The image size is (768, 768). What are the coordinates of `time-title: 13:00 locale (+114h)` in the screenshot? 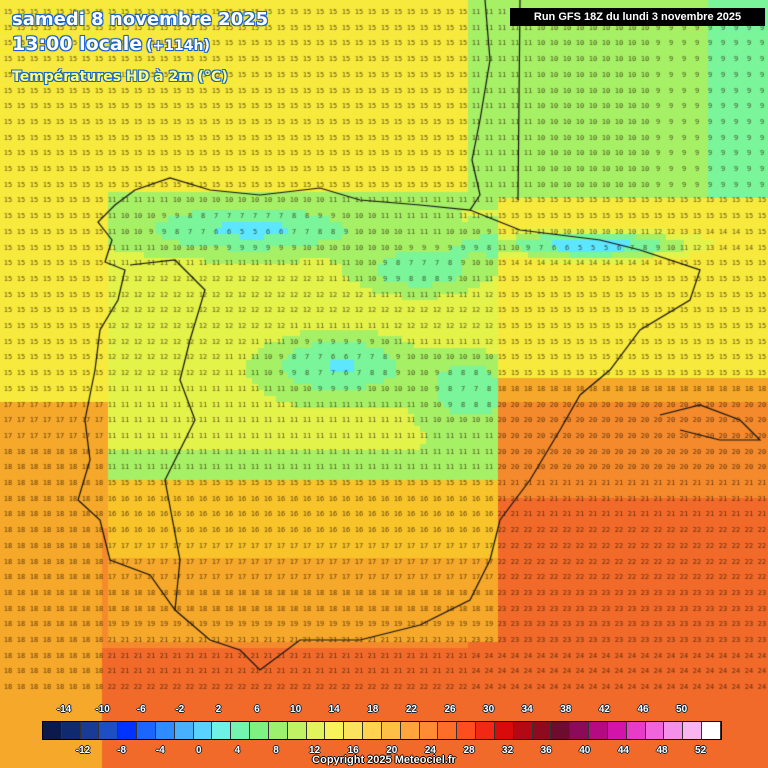 It's located at (111, 44).